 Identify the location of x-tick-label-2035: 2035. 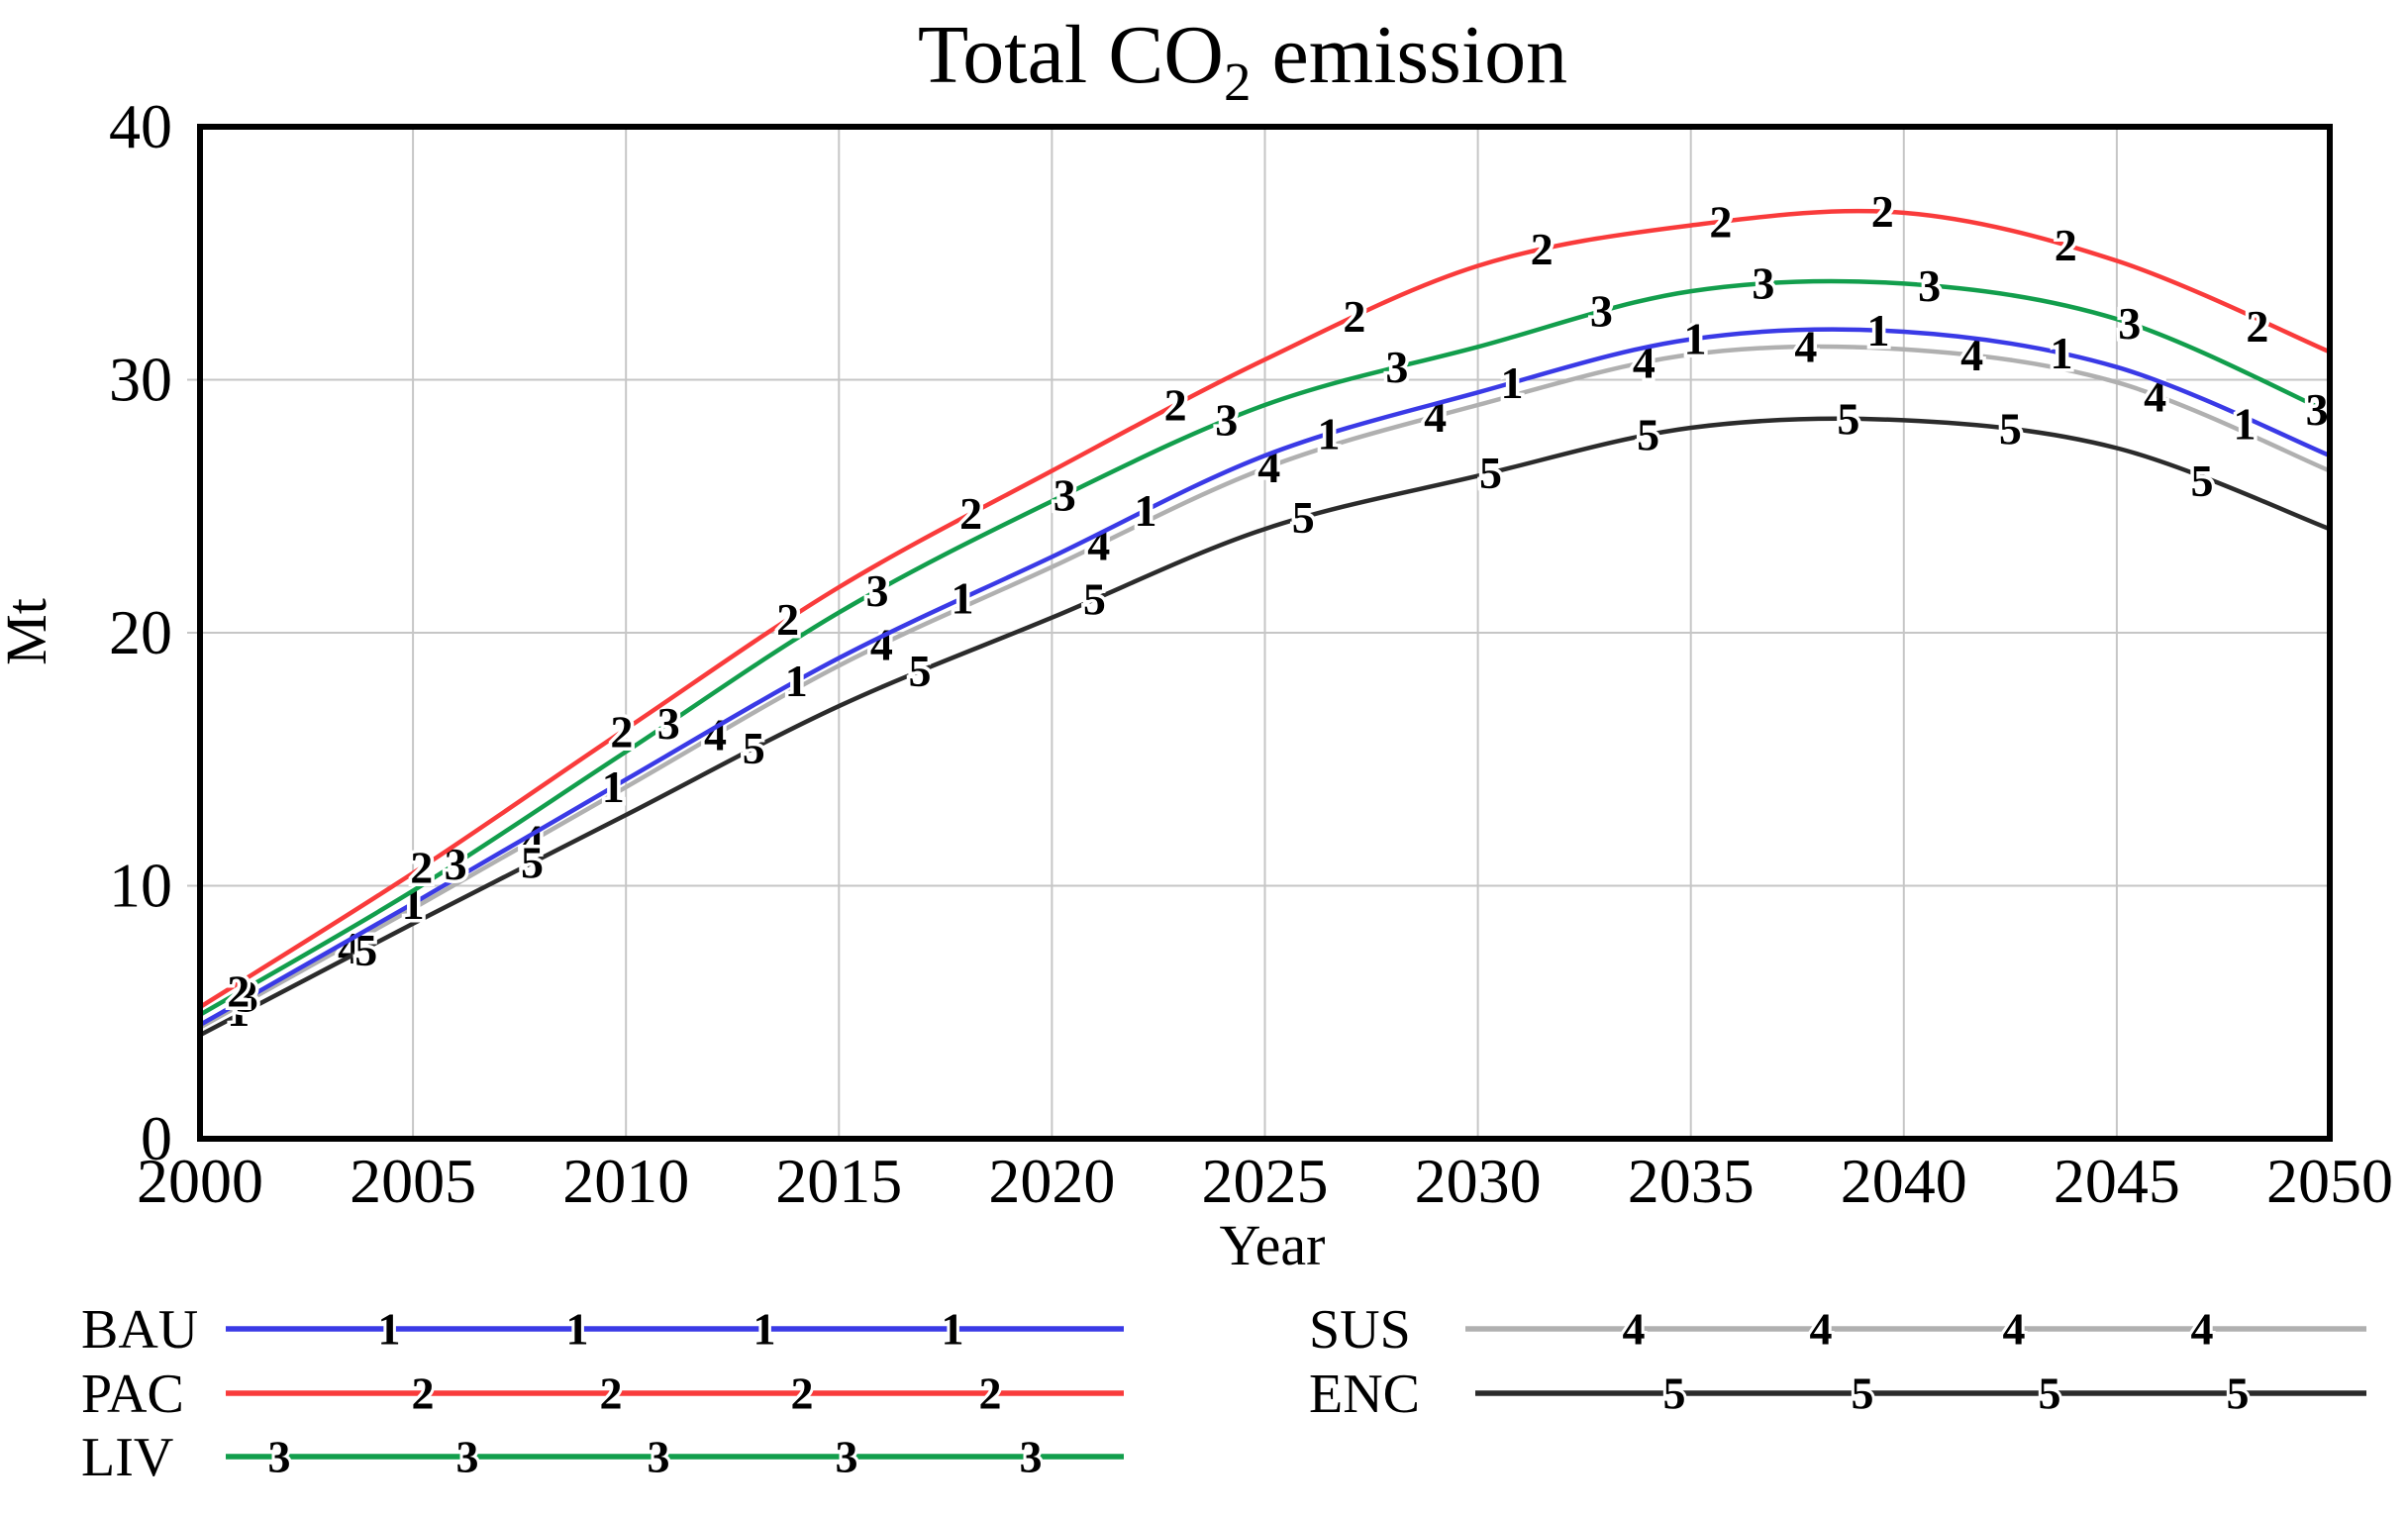
(1691, 1181).